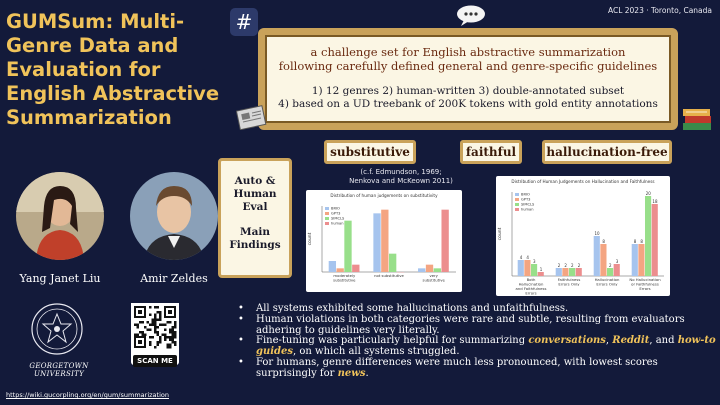 Image resolution: width=720 pixels, height=405 pixels. I want to click on qr-code: SCAN ME, so click(155, 335).